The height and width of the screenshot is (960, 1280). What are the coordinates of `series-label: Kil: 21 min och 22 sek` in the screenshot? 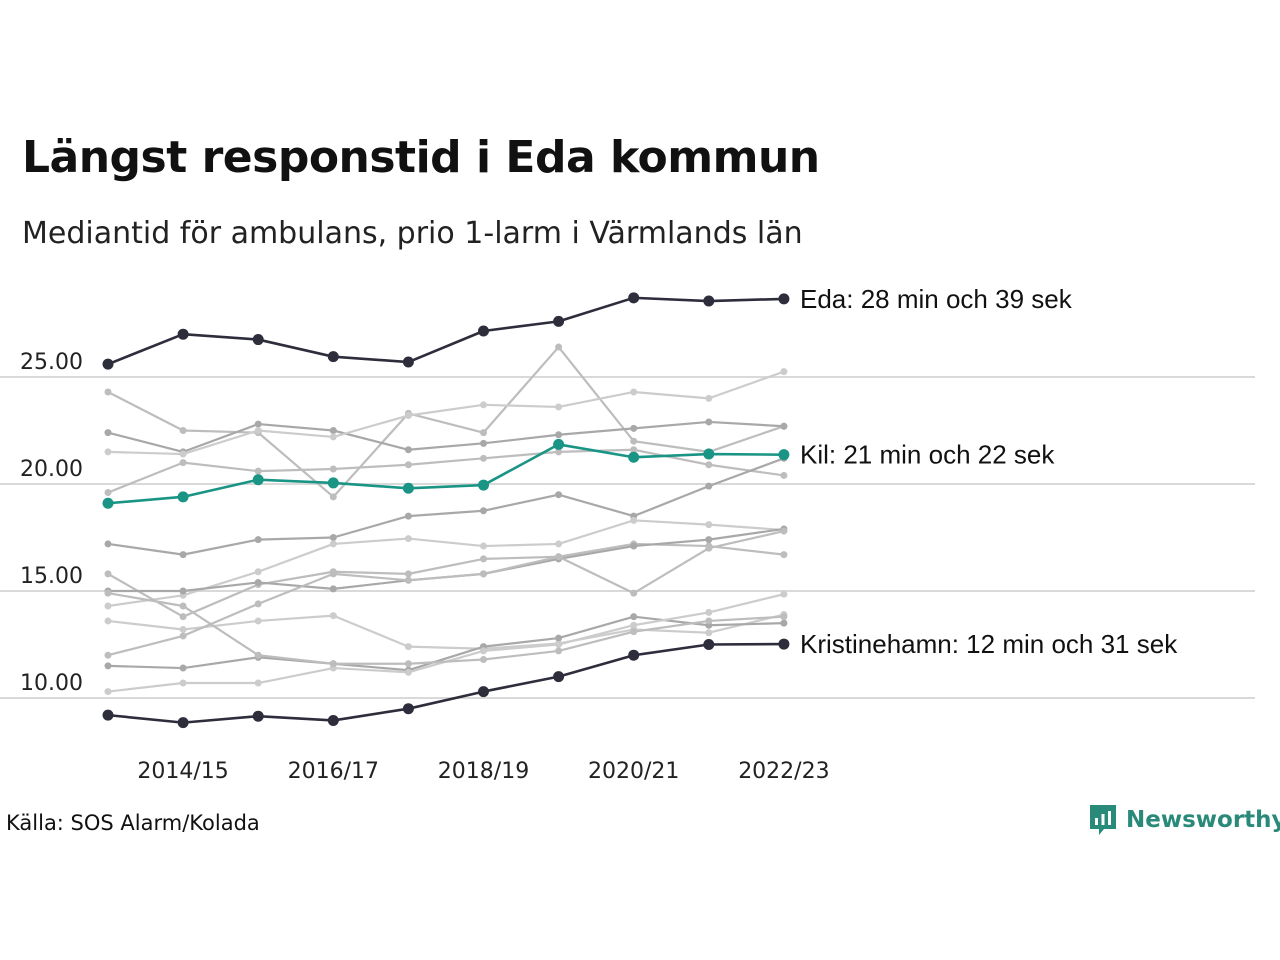 It's located at (927, 455).